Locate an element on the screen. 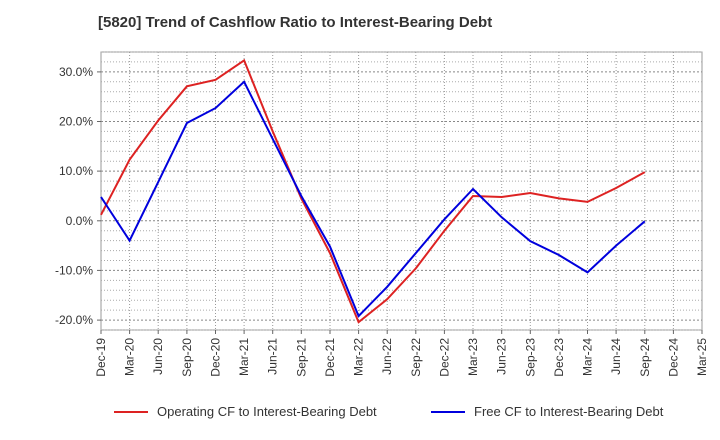 This screenshot has height=440, width=720. x-tick-label: Dec-21 is located at coordinates (330, 357).